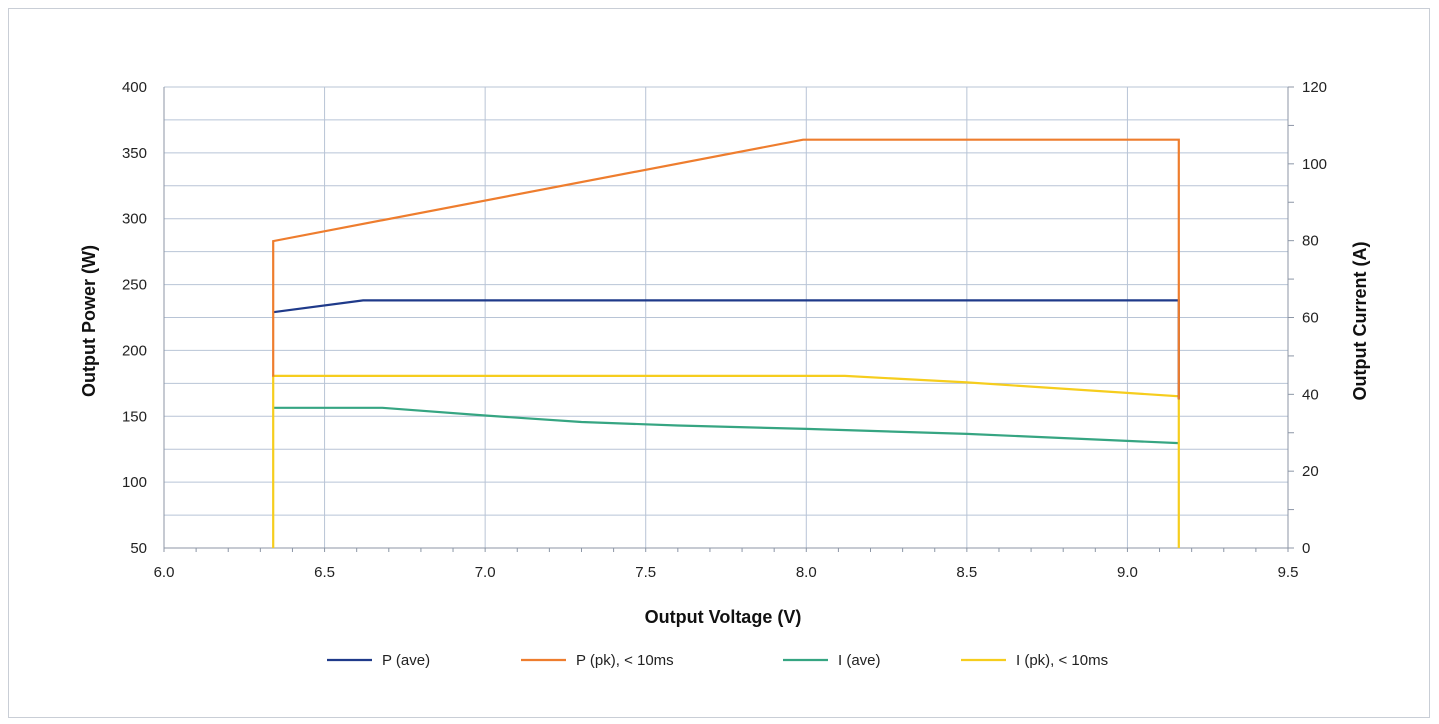 This screenshot has width=1439, height=724. Describe the element at coordinates (134, 416) in the screenshot. I see `y-left-tick-label: 150` at that location.